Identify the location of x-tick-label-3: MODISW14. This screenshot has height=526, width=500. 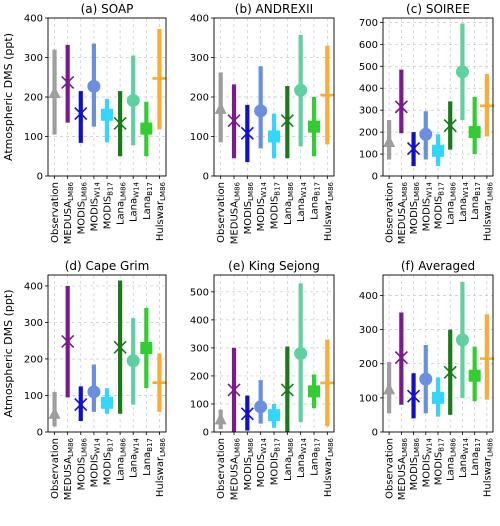
(95, 462).